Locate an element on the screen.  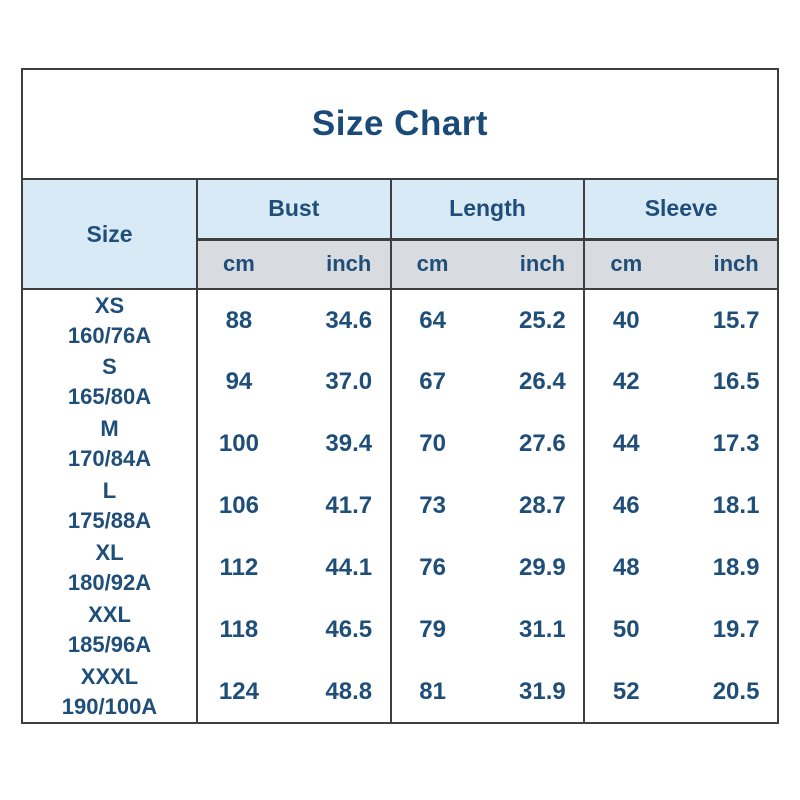
sleeve-inch-value: 20.5 is located at coordinates (729, 692).